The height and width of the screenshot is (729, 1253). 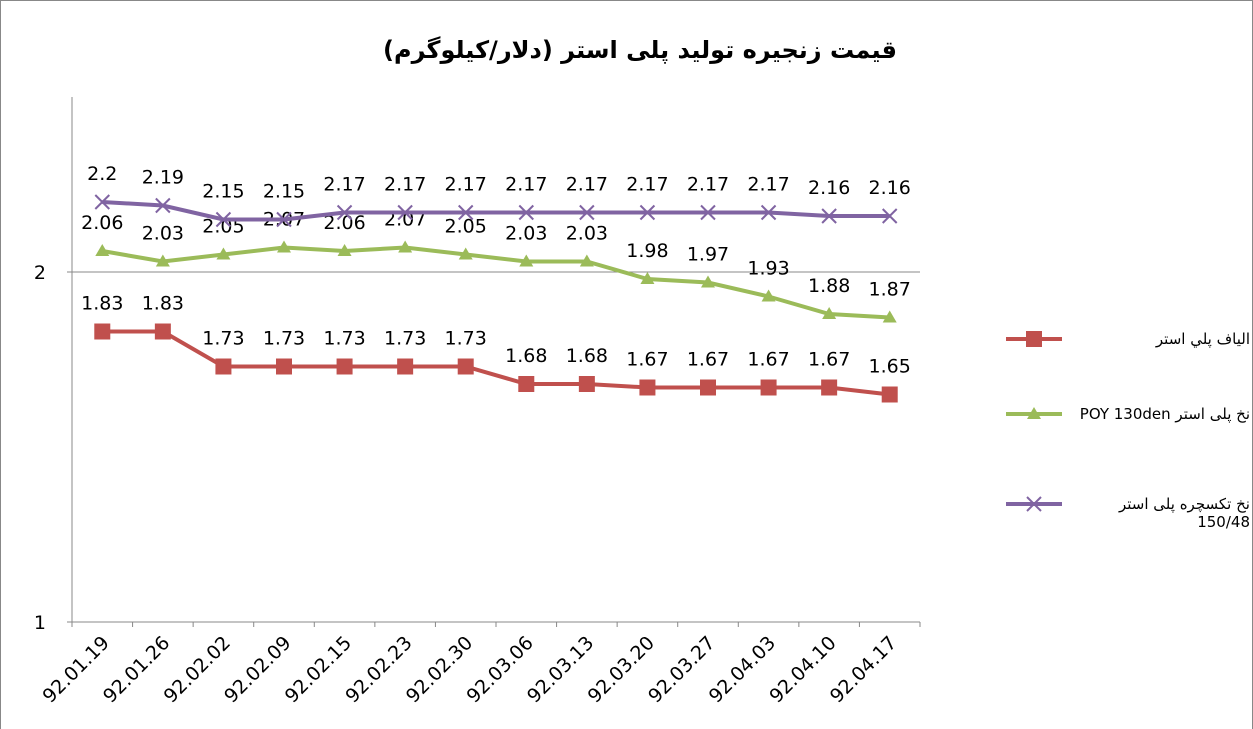 I want to click on legend-label: نخ تکسچره پلی استر 150/48, so click(x=1184, y=513).